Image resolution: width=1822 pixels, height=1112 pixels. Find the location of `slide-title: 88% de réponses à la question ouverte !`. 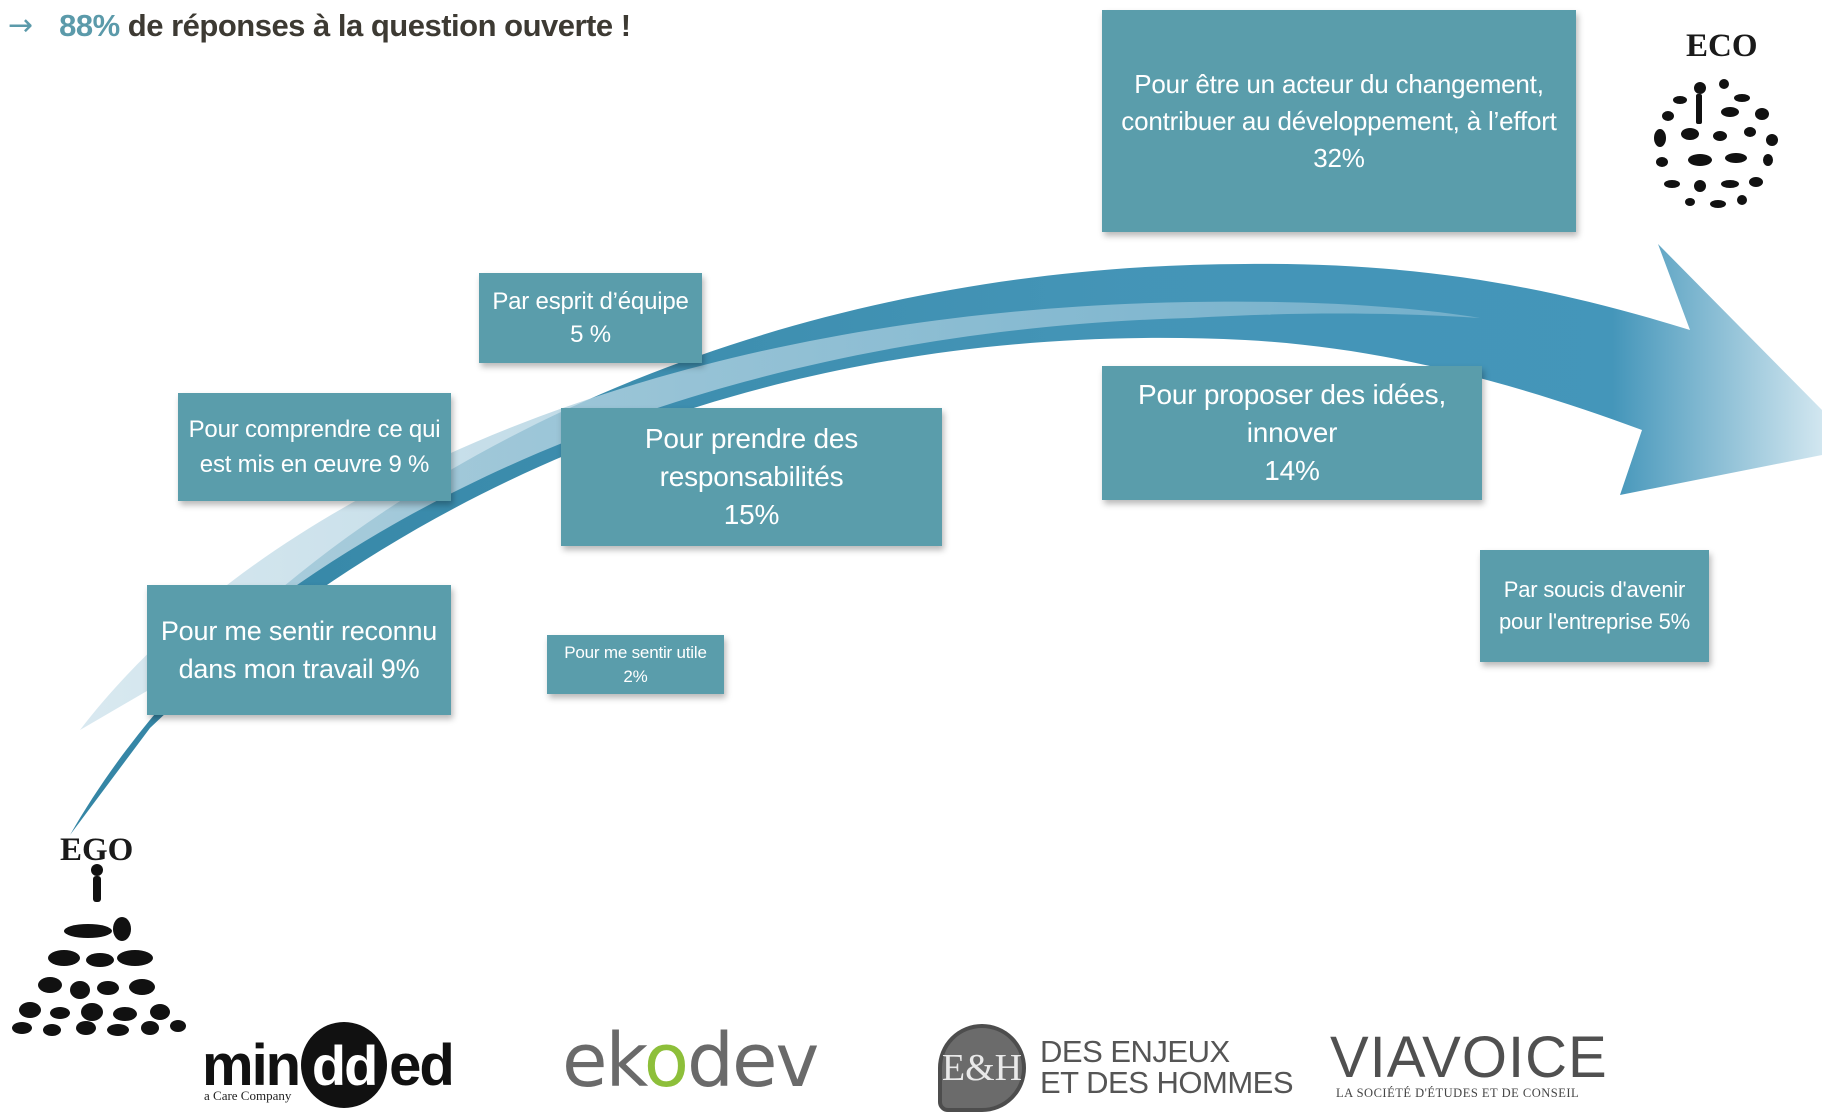

slide-title: 88% de réponses à la question ouverte ! is located at coordinates (345, 26).